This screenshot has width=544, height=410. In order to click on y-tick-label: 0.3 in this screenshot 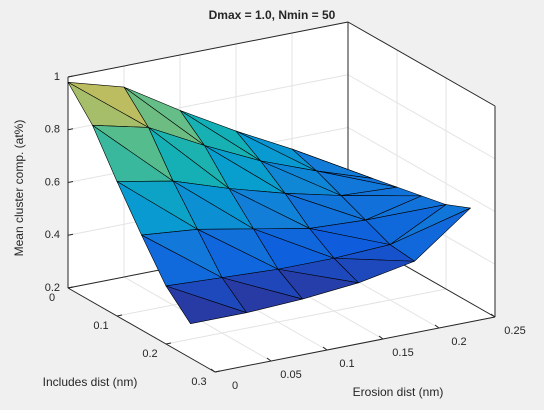, I will do `click(198, 382)`.